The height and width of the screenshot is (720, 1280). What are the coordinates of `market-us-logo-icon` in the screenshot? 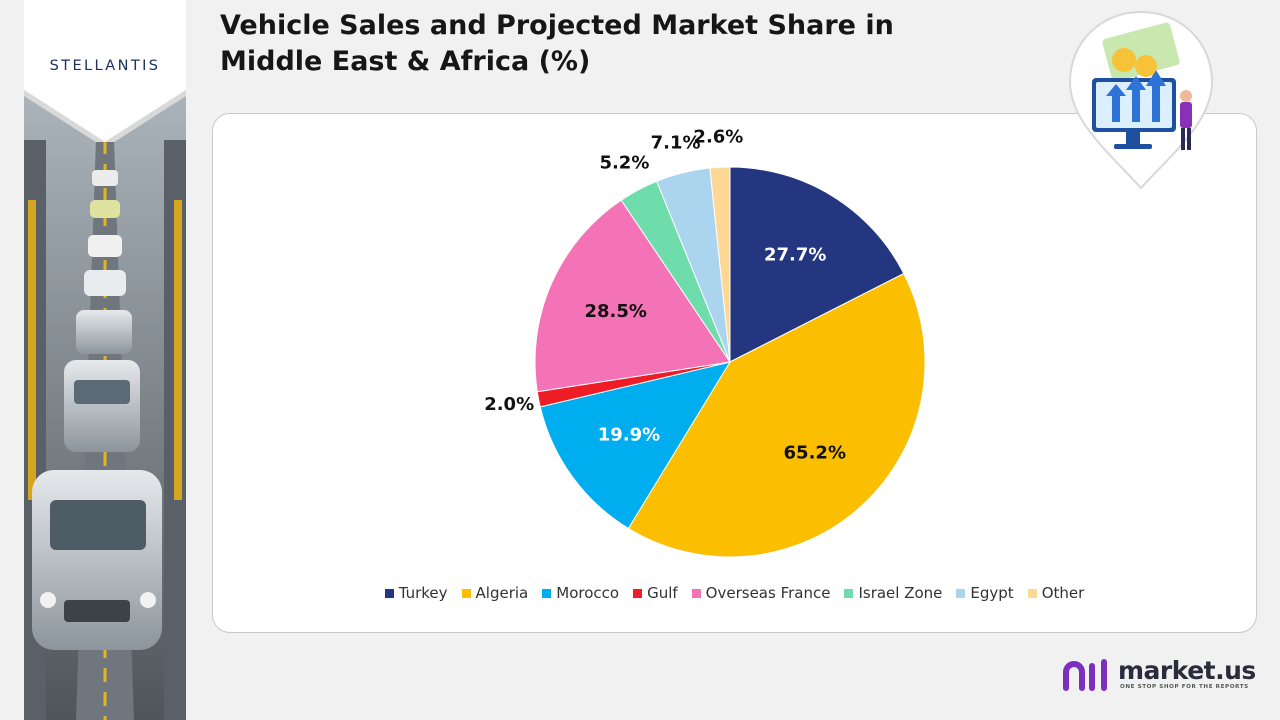 It's located at (1085, 675).